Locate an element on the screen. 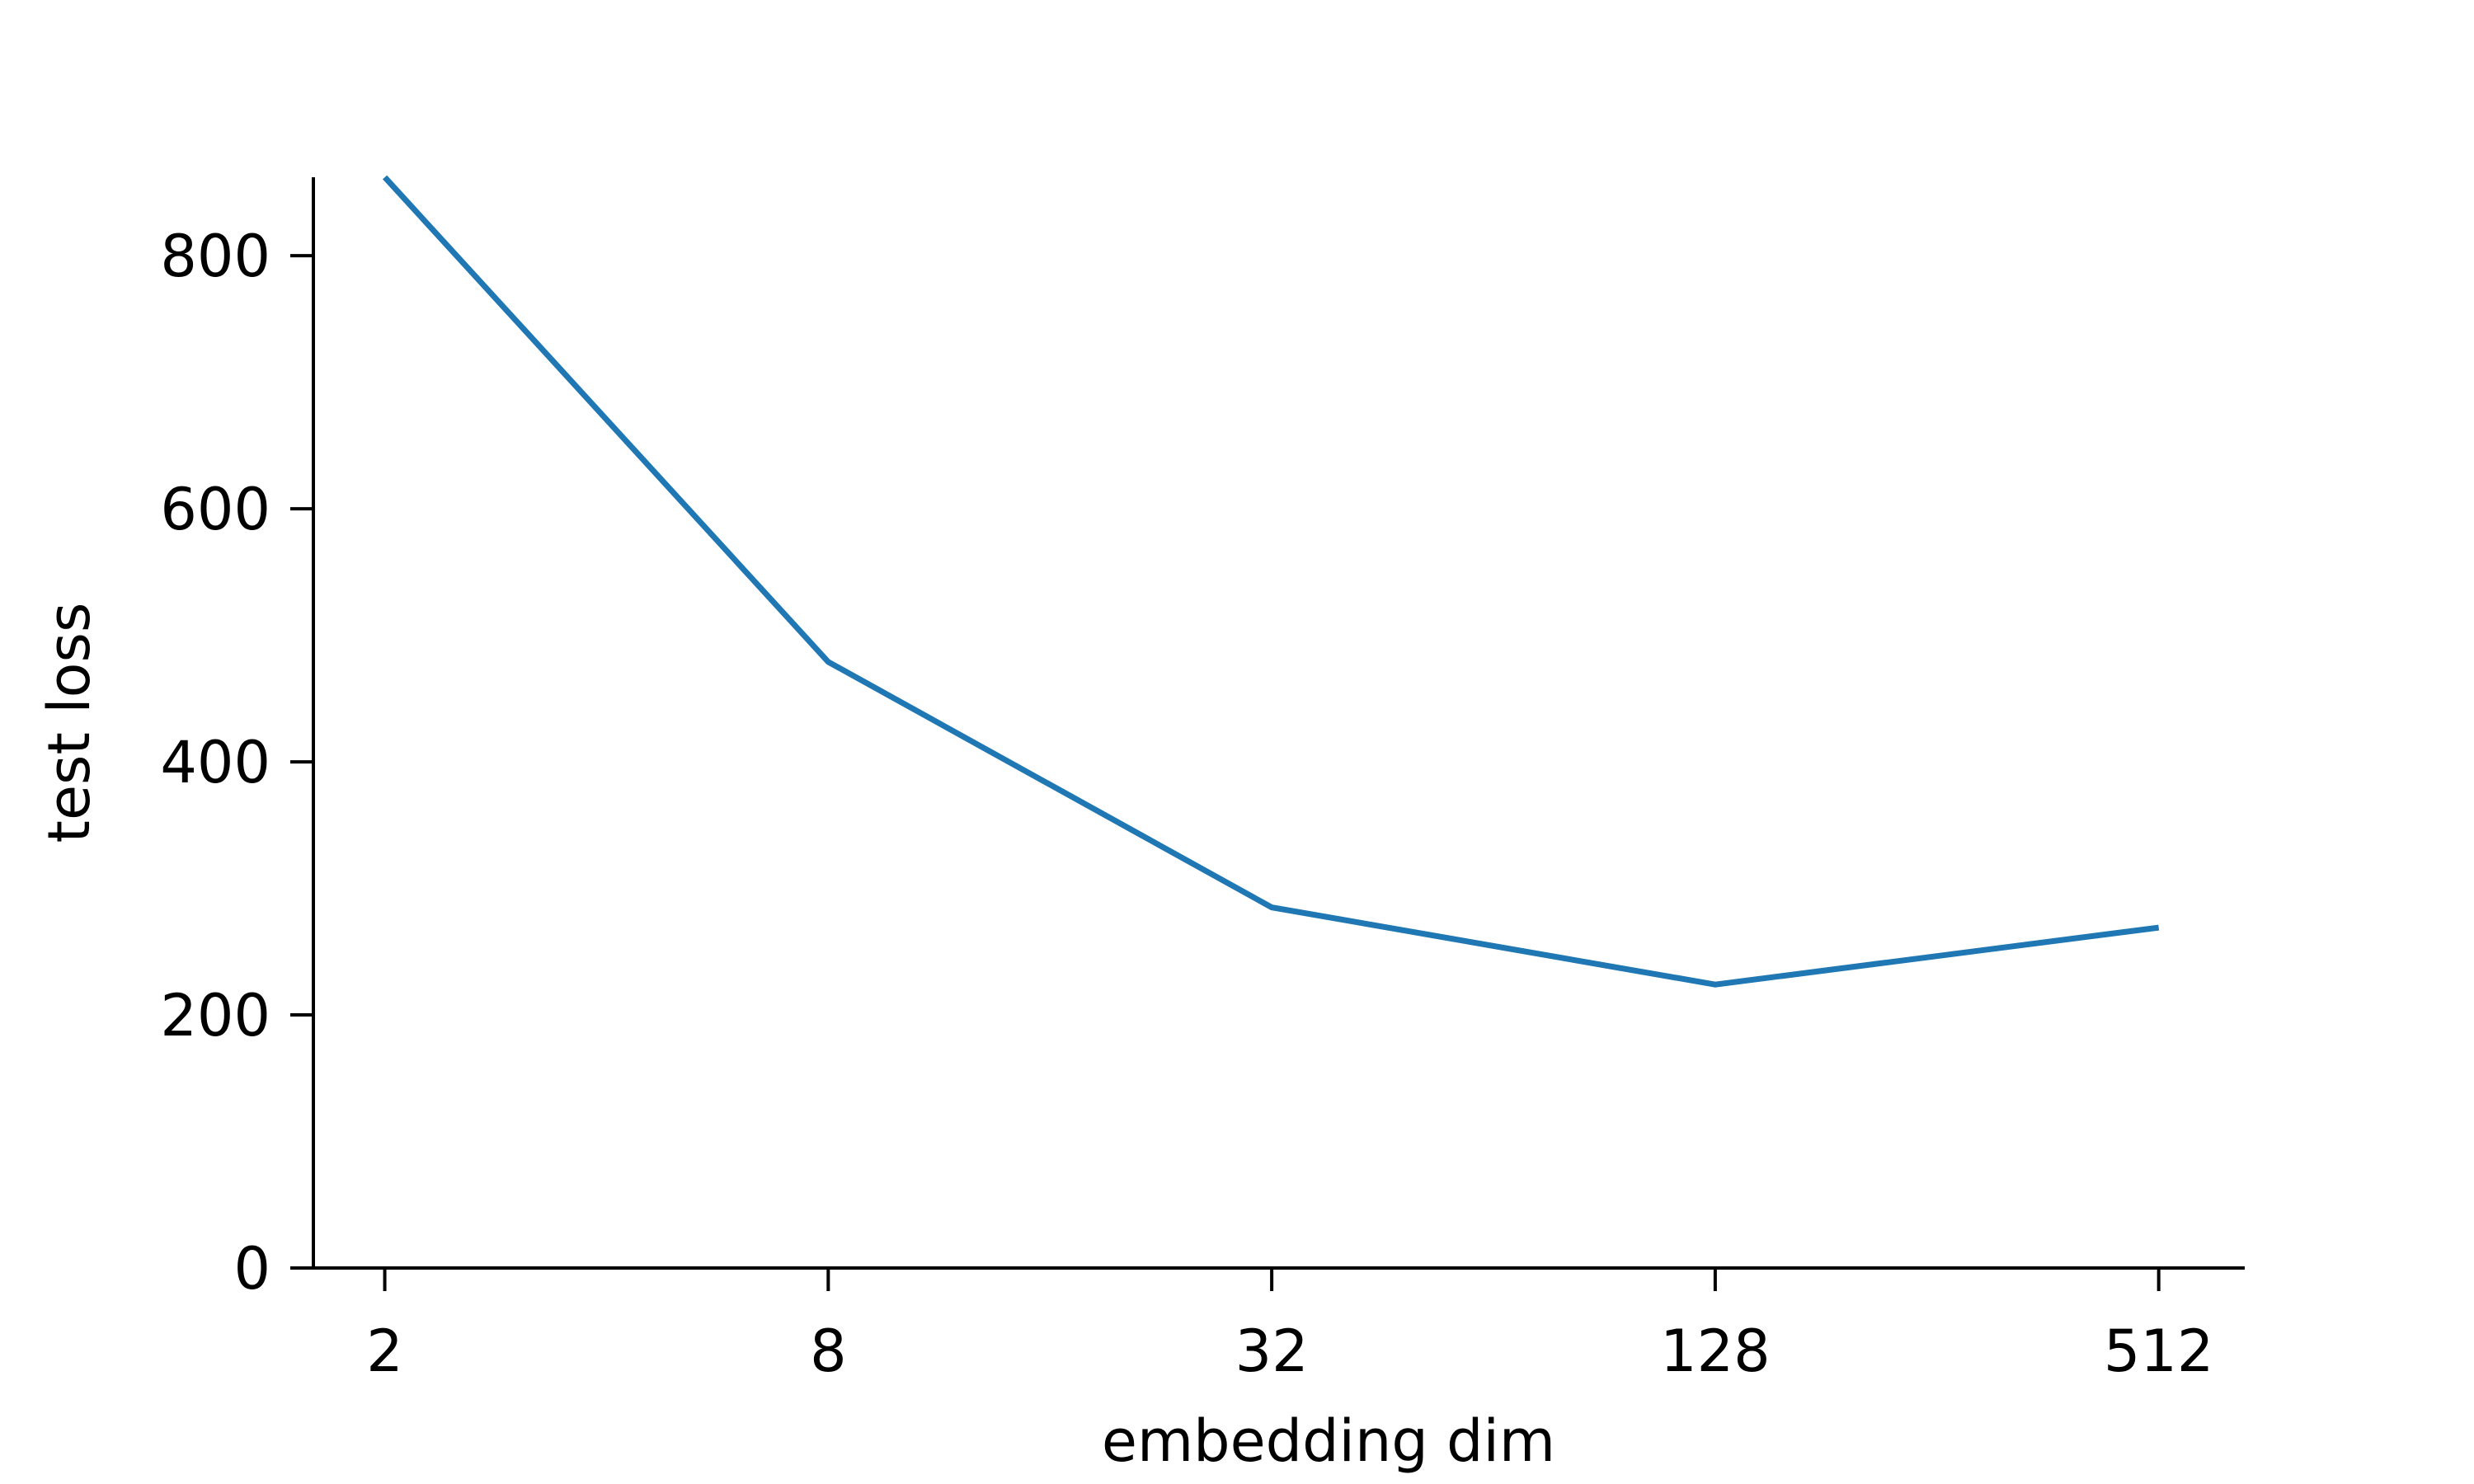 The height and width of the screenshot is (1484, 2474). x-tick-label: 2 is located at coordinates (384, 1351).